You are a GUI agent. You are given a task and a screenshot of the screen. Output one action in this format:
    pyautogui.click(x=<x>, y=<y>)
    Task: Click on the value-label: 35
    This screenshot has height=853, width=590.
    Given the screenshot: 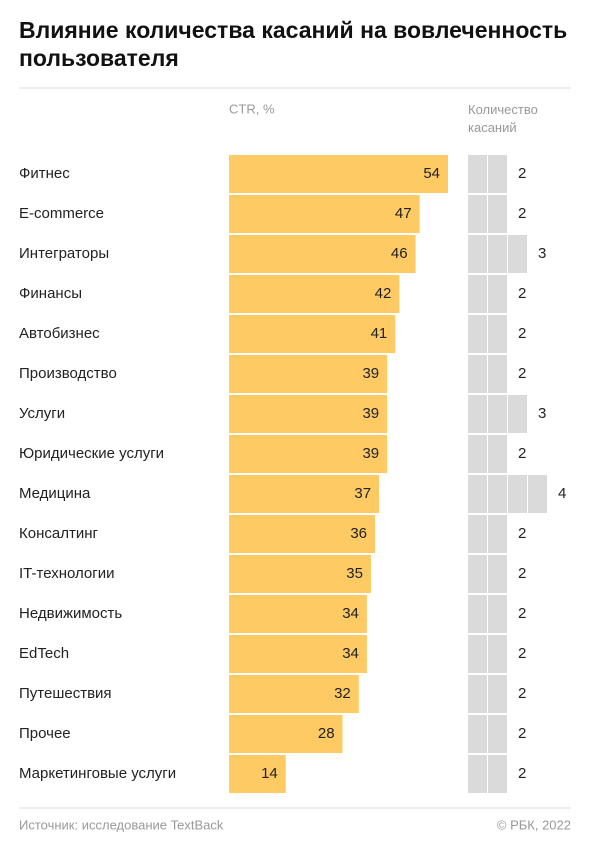 What is the action you would take?
    pyautogui.click(x=354, y=573)
    